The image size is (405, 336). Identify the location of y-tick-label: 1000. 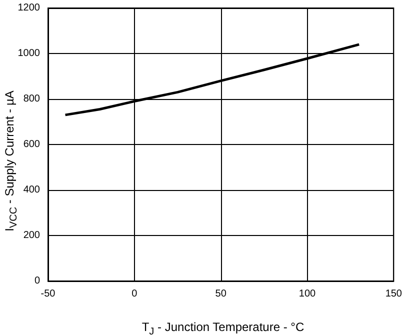
(29, 53).